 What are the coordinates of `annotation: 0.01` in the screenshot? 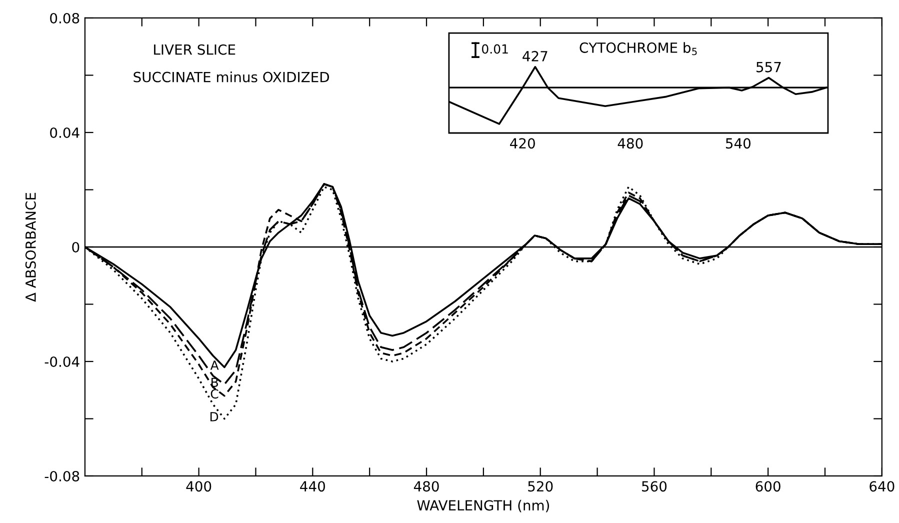 It's located at (495, 49).